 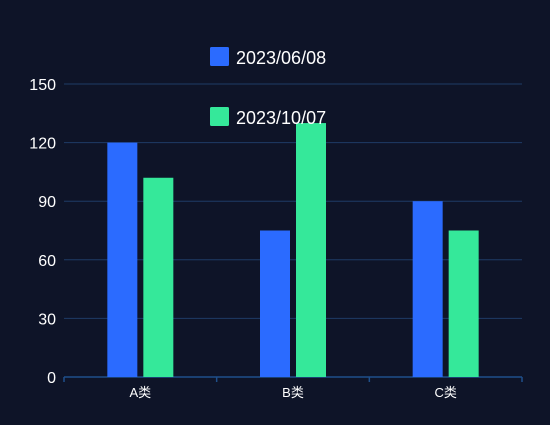 I want to click on x-tick-label: A类, so click(x=140, y=392).